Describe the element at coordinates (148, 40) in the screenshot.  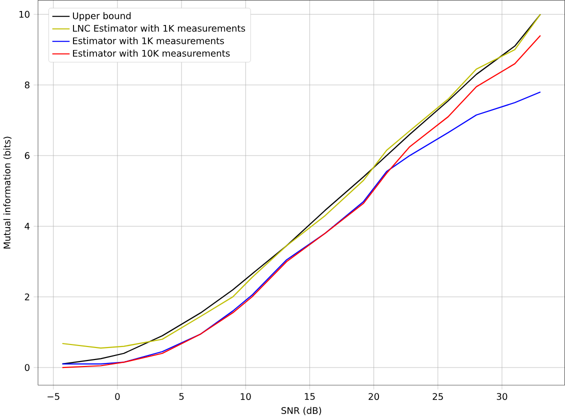
I see `legend-label: Estimator with 1K measurements` at that location.